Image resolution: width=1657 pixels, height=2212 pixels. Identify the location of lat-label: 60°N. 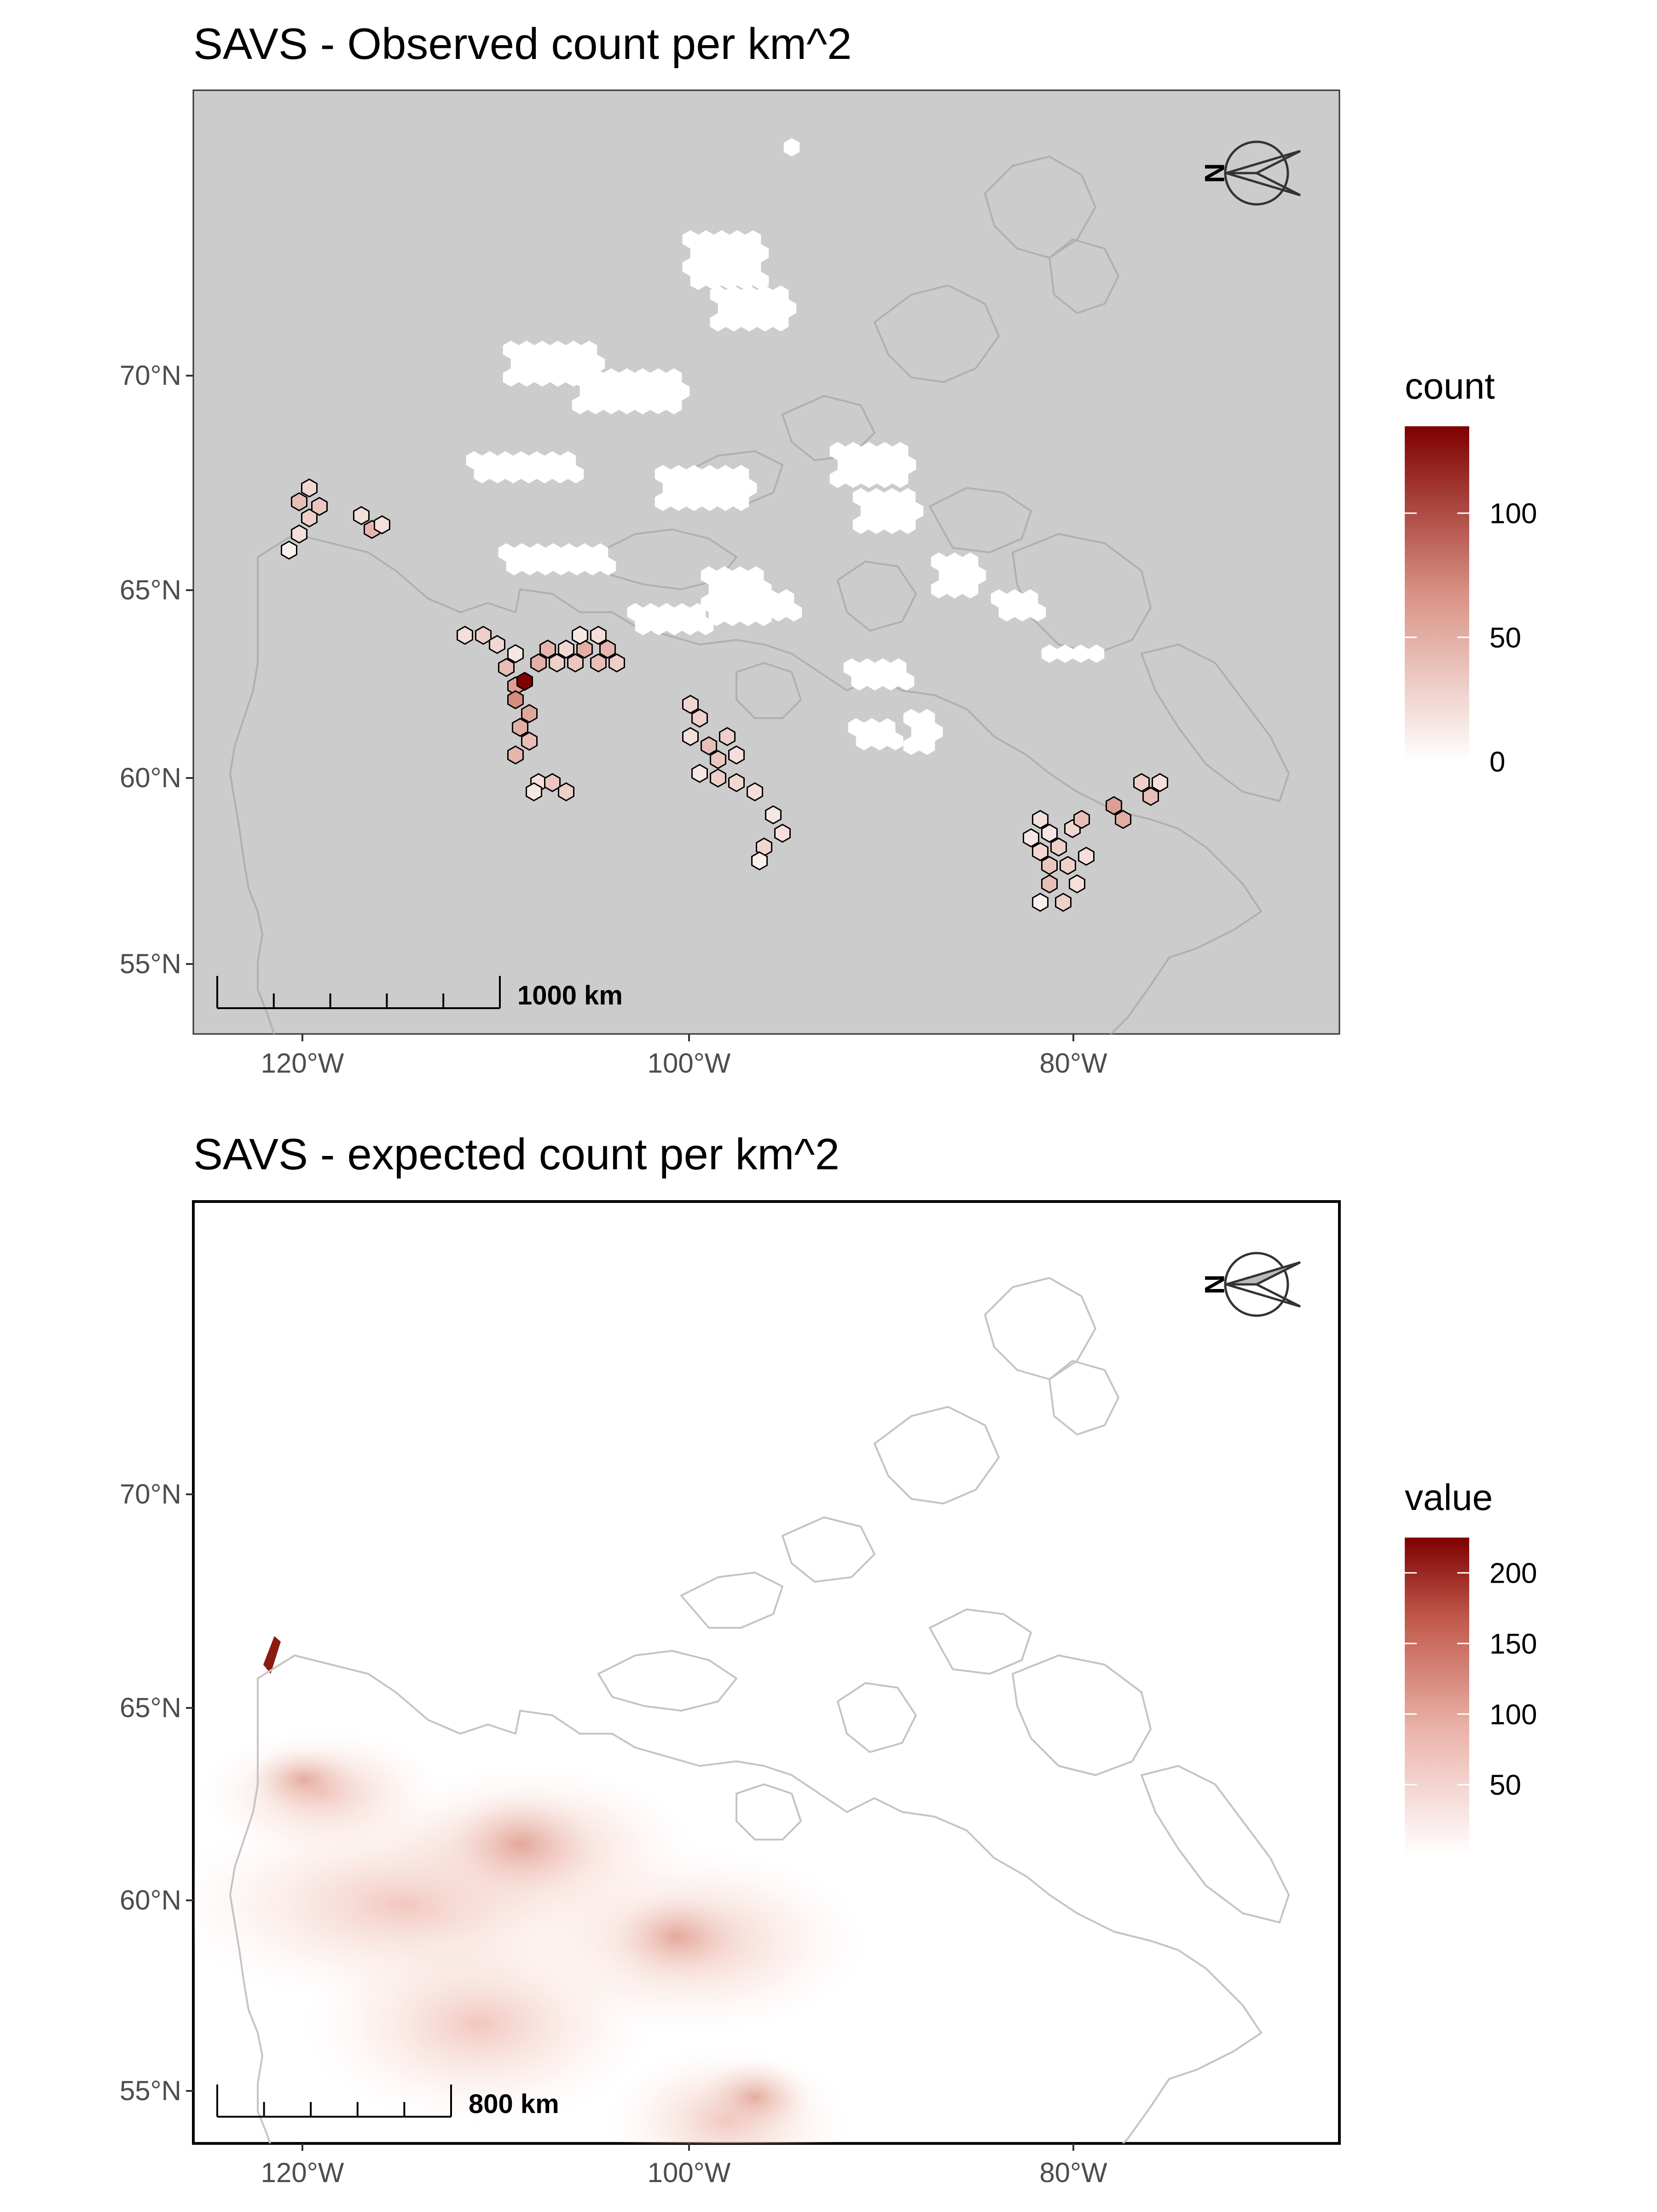
(150, 1901).